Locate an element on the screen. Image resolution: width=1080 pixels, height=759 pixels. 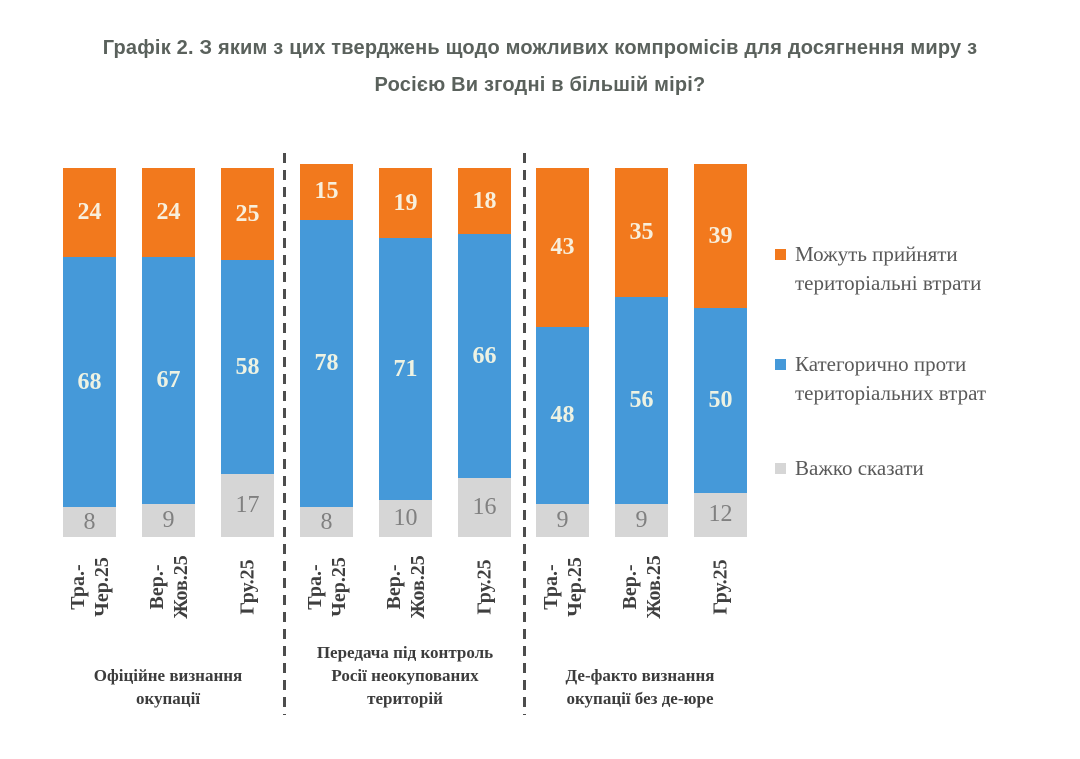
bar-value-label: 35 is located at coordinates (641, 232).